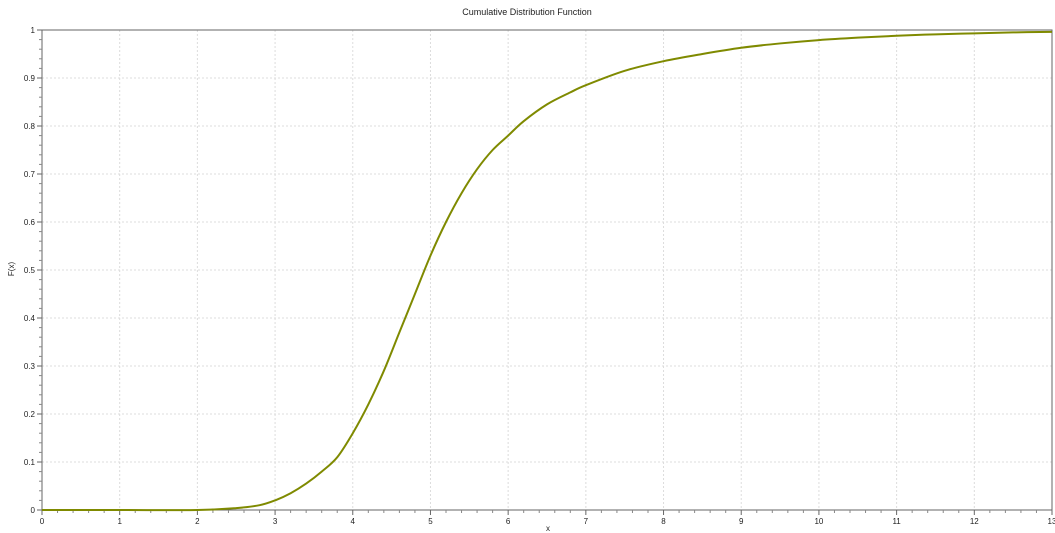 Image resolution: width=1055 pixels, height=533 pixels. I want to click on x-tick-label: 10, so click(818, 521).